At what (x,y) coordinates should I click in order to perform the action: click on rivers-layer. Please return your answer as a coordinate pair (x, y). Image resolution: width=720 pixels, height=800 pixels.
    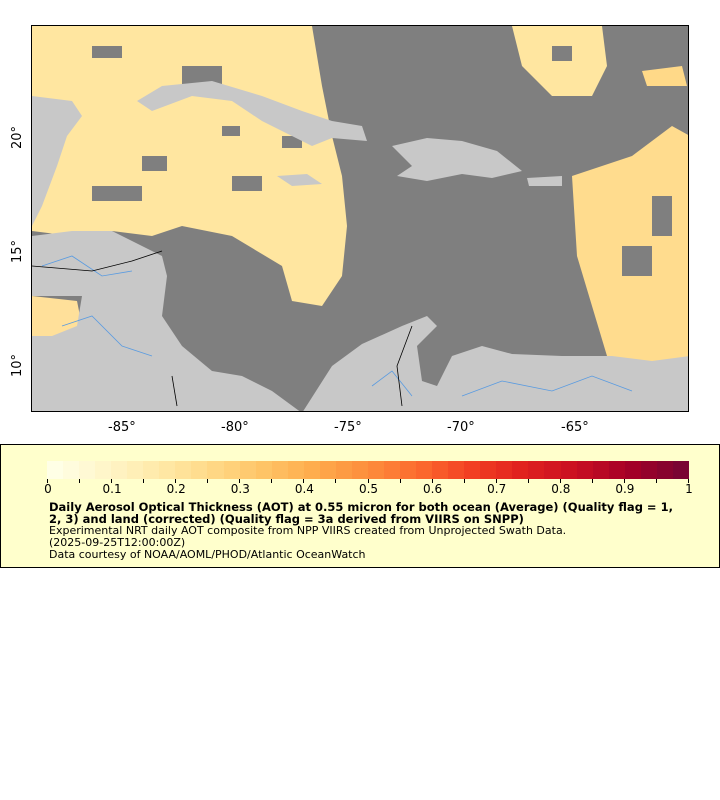
    Looking at the image, I should click on (337, 326).